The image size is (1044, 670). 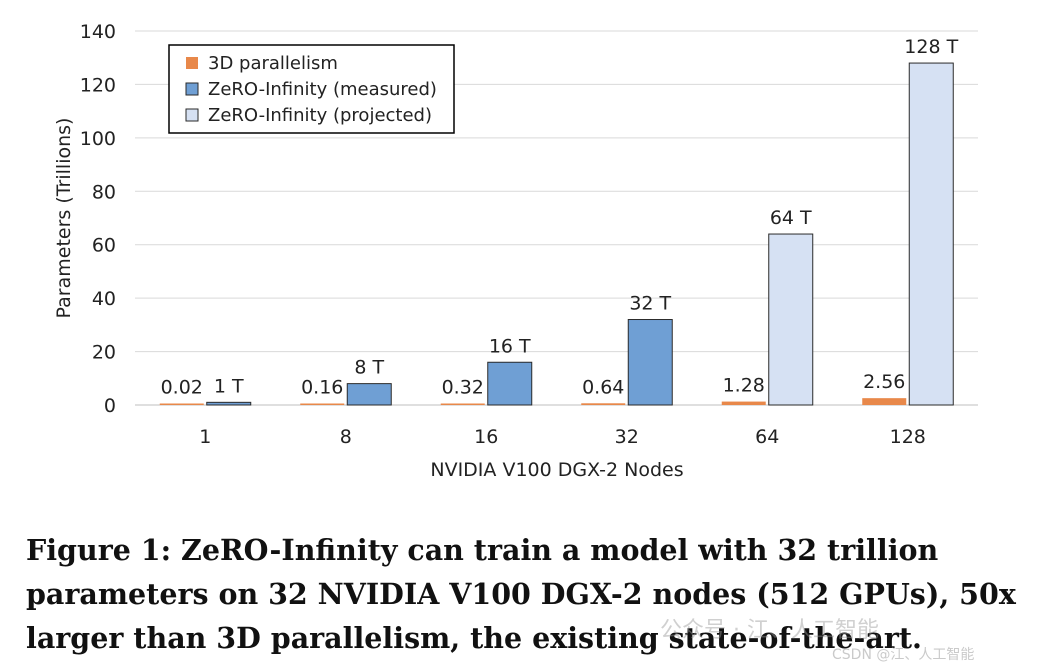 I want to click on y-tick-label: 80, so click(x=104, y=192).